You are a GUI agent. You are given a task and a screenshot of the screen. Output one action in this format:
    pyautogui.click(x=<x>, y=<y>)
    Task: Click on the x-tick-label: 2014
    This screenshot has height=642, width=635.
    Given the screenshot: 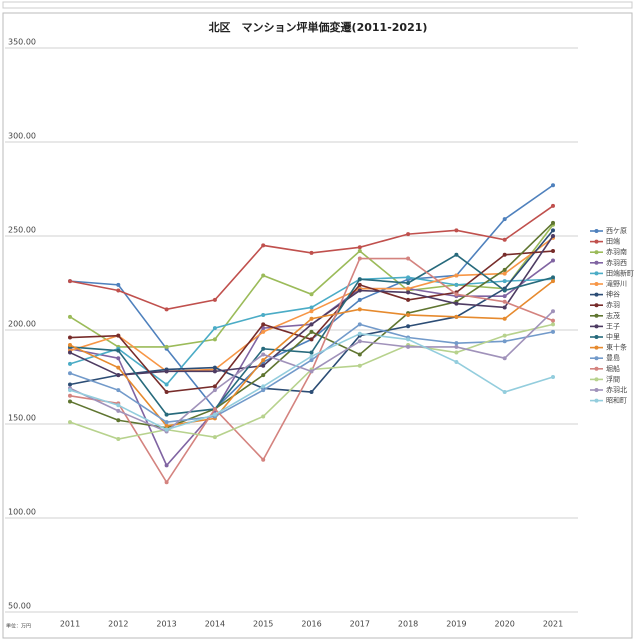 What is the action you would take?
    pyautogui.click(x=215, y=624)
    